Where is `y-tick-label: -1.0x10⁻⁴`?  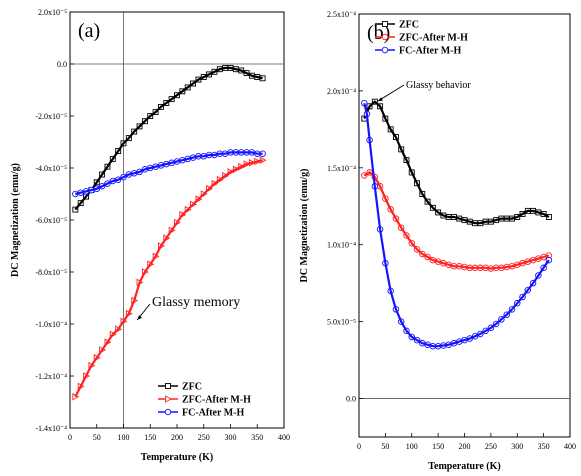 y-tick-label: -1.0x10⁻⁴ is located at coordinates (51, 324).